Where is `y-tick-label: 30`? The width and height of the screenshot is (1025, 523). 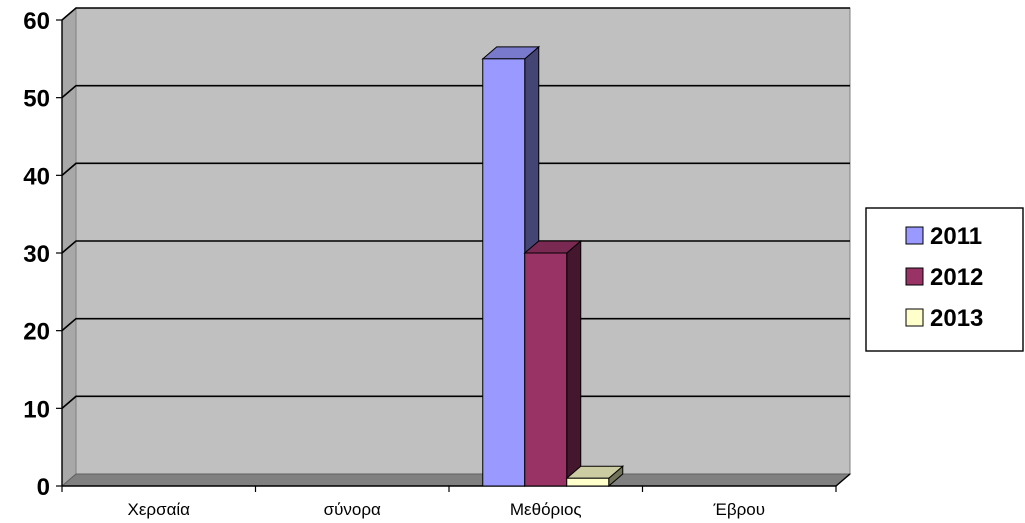 y-tick-label: 30 is located at coordinates (36, 254).